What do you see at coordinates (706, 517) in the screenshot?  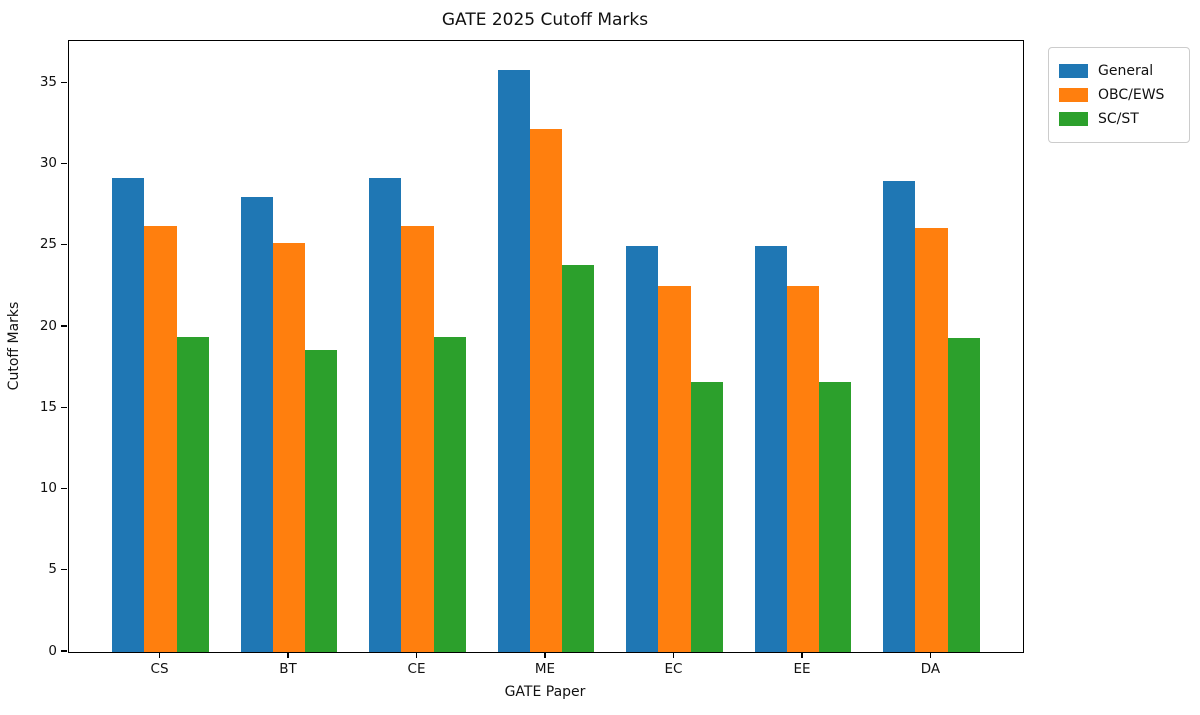 I see `bar-ec-sc-st` at bounding box center [706, 517].